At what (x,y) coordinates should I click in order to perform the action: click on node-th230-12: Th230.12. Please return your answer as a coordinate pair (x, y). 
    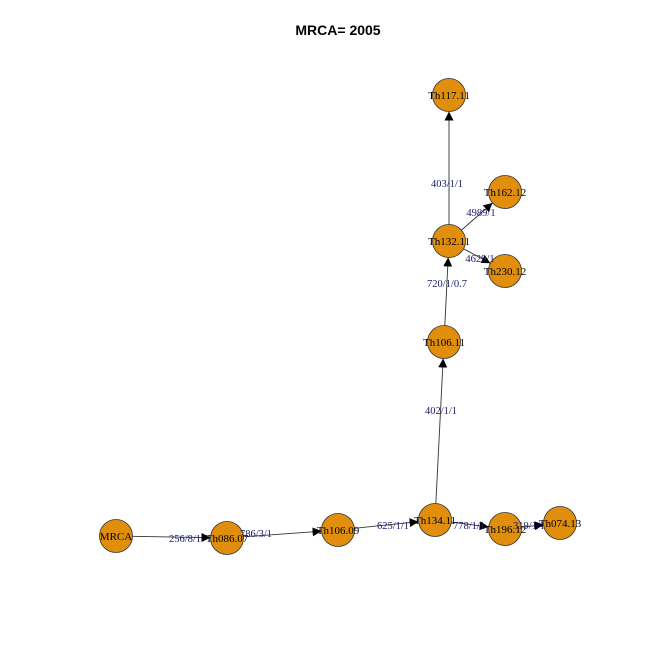
    Looking at the image, I should click on (505, 271).